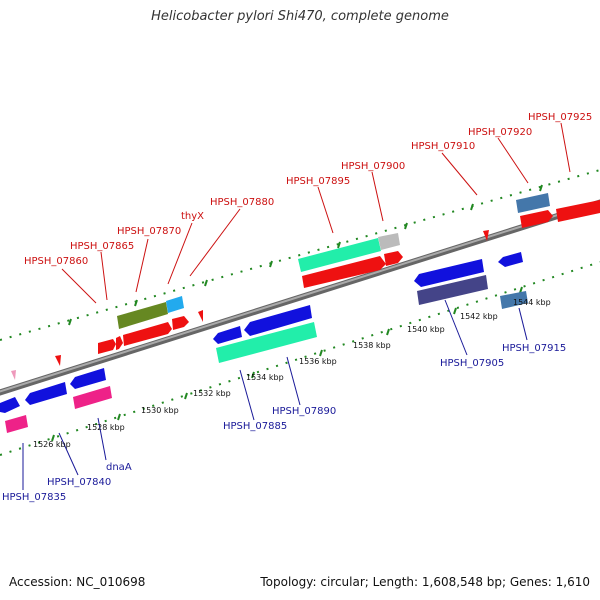 This screenshot has width=600, height=600. What do you see at coordinates (472, 363) in the screenshot?
I see `gene-label: HPSH_07905` at bounding box center [472, 363].